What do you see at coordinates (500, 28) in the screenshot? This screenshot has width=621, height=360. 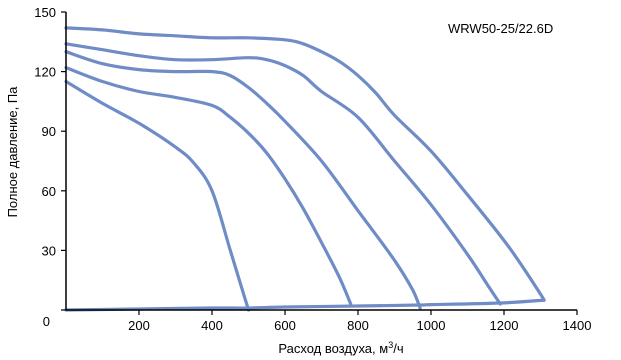 I see `model-label: WRW50-25/22.6D` at bounding box center [500, 28].